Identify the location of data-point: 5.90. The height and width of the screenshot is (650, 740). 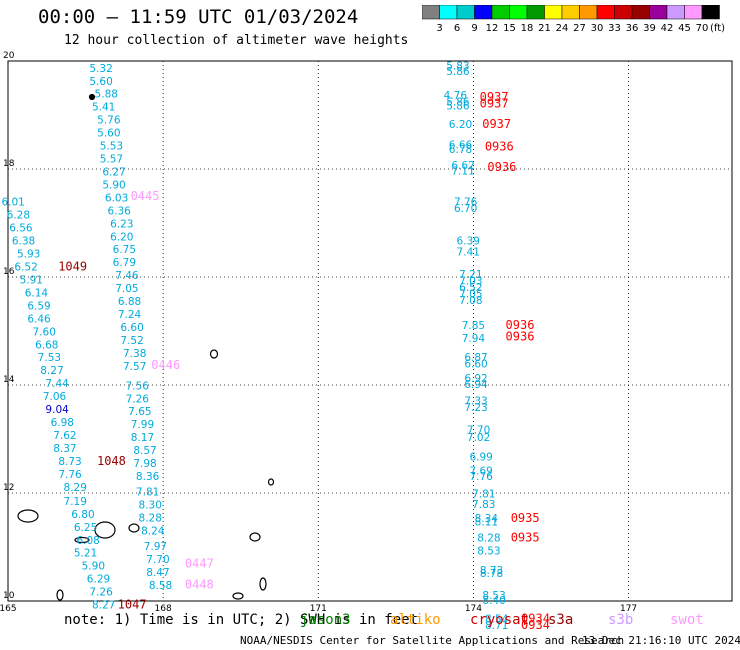
(113, 185).